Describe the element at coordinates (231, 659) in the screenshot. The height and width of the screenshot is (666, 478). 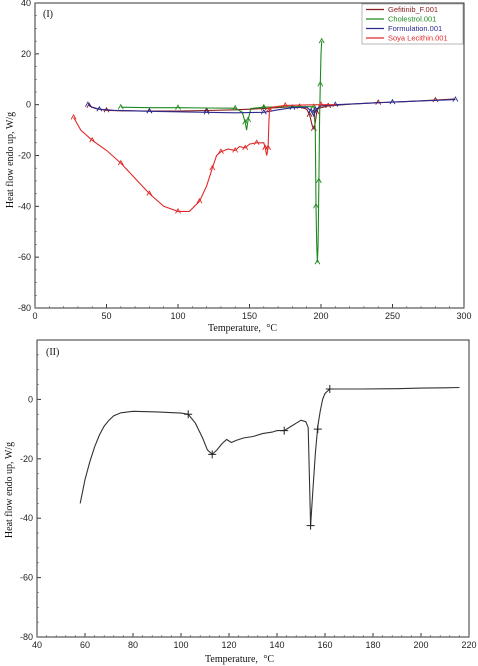
I see `panel-2-x-axis-label-text: Temperature,` at that location.